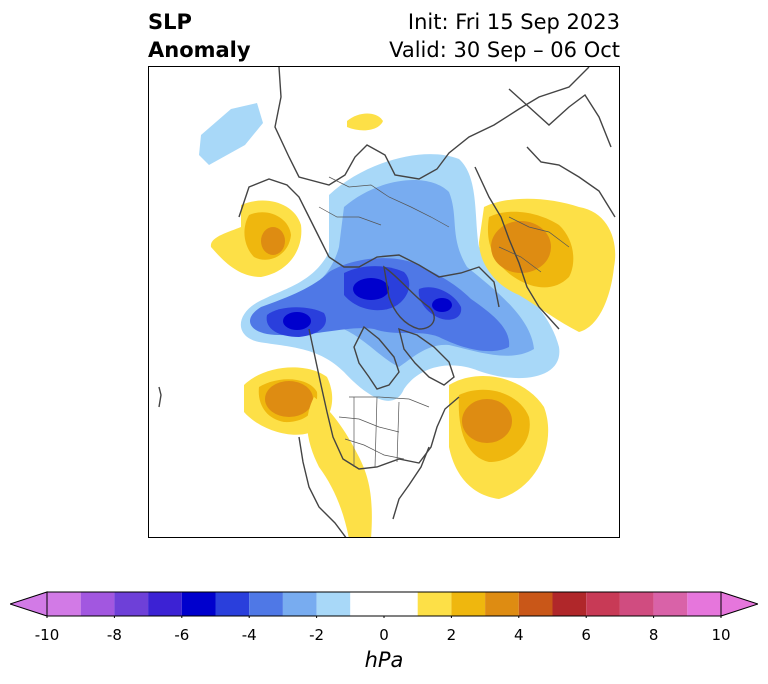  What do you see at coordinates (384, 635) in the screenshot?
I see `colorbar-tick-label: 0` at bounding box center [384, 635].